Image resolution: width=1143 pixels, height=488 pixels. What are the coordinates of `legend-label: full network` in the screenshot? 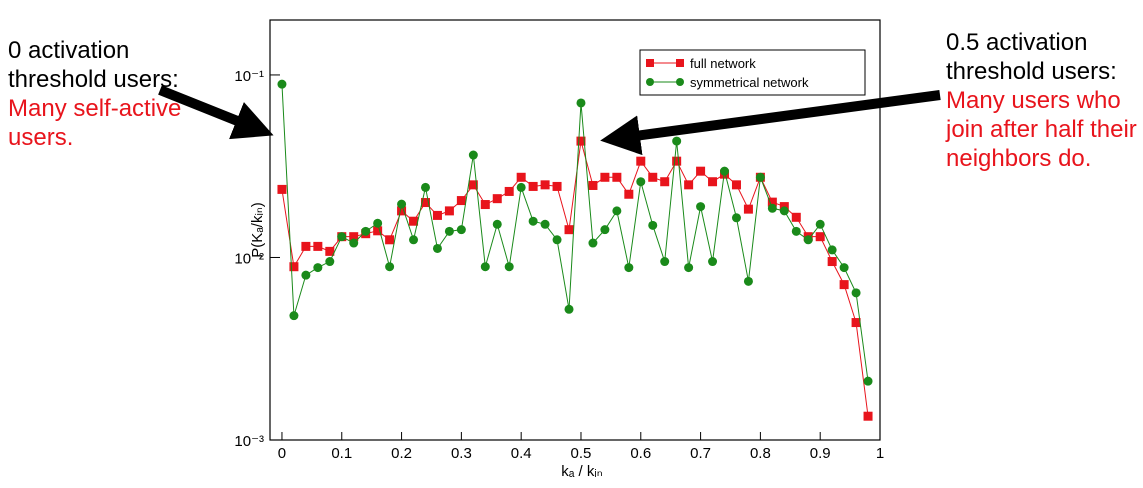 It's located at (723, 63).